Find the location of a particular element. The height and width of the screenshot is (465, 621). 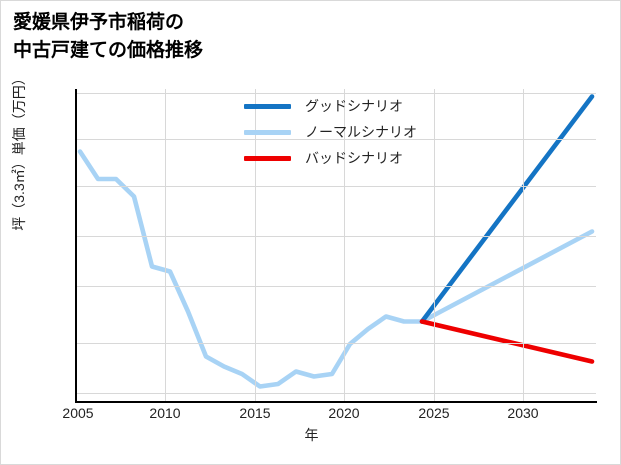

chart-title: 愛媛県伊予市稲荷の 中古戸建ての価格推移 is located at coordinates (108, 36).